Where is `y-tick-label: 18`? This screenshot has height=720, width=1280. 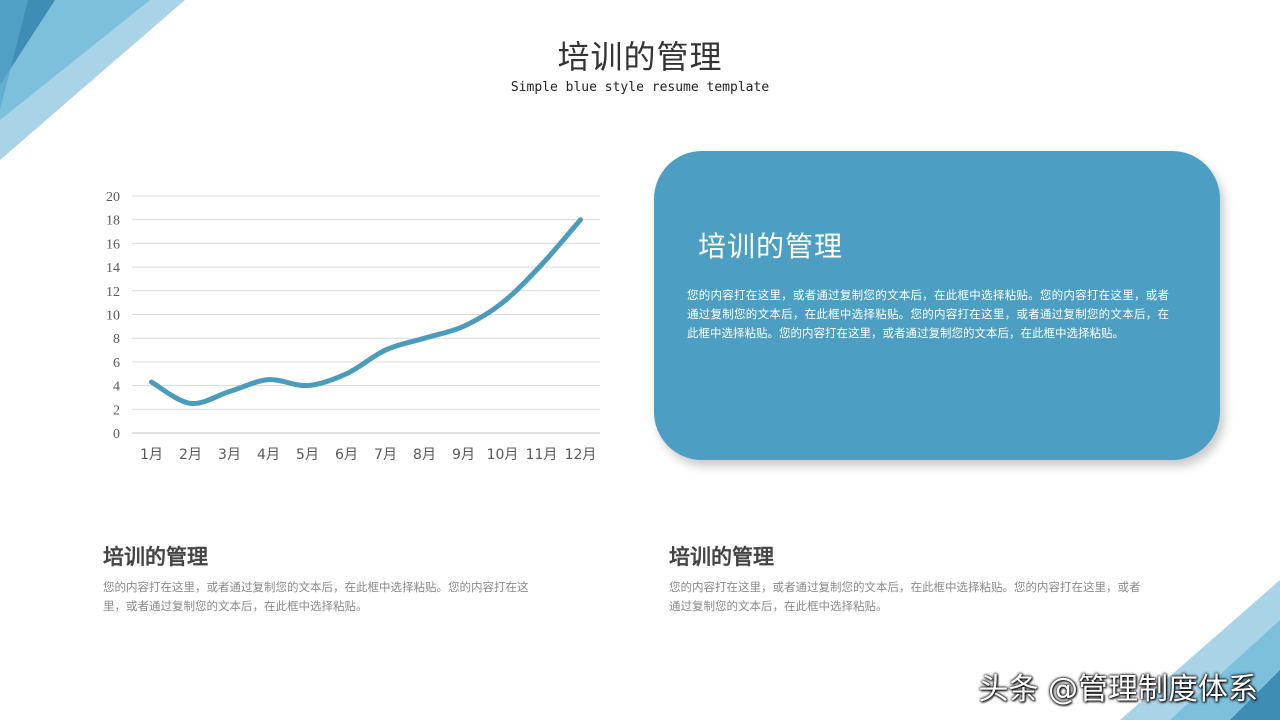
y-tick-label: 18 is located at coordinates (113, 221).